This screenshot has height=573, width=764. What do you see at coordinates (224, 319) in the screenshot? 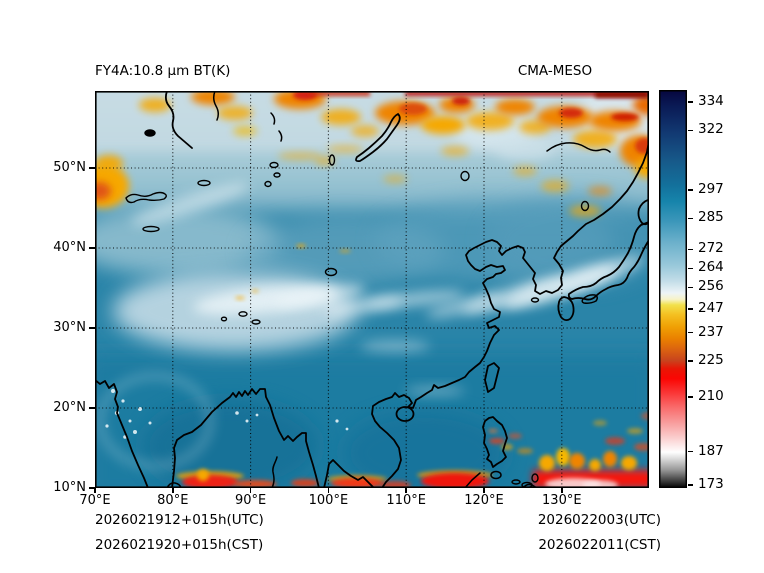
I see `lake-tangra` at bounding box center [224, 319].